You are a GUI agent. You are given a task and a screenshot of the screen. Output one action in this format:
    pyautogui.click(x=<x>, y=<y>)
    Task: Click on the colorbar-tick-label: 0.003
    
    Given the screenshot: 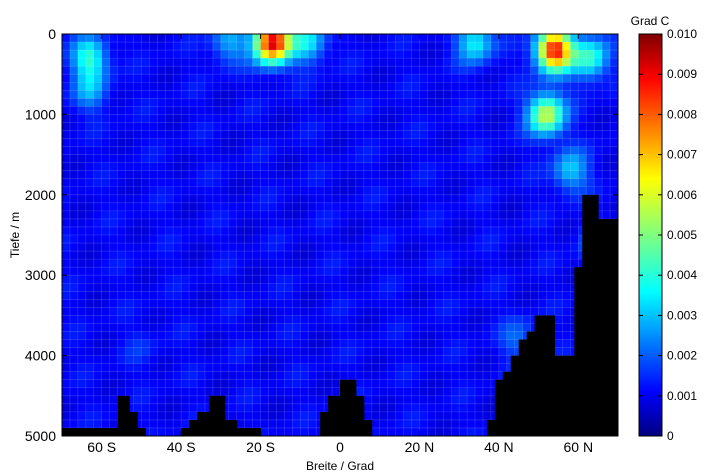 What is the action you would take?
    pyautogui.click(x=682, y=315)
    